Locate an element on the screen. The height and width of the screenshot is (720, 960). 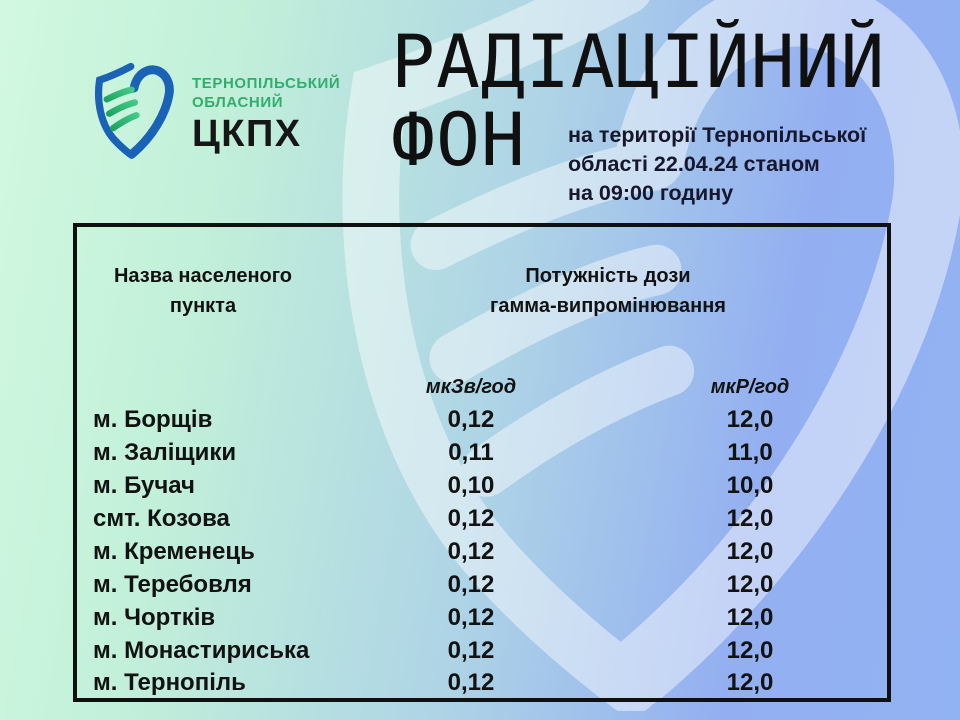
table-row: м. Бучач 0,10 10,0 is located at coordinates (482, 485).